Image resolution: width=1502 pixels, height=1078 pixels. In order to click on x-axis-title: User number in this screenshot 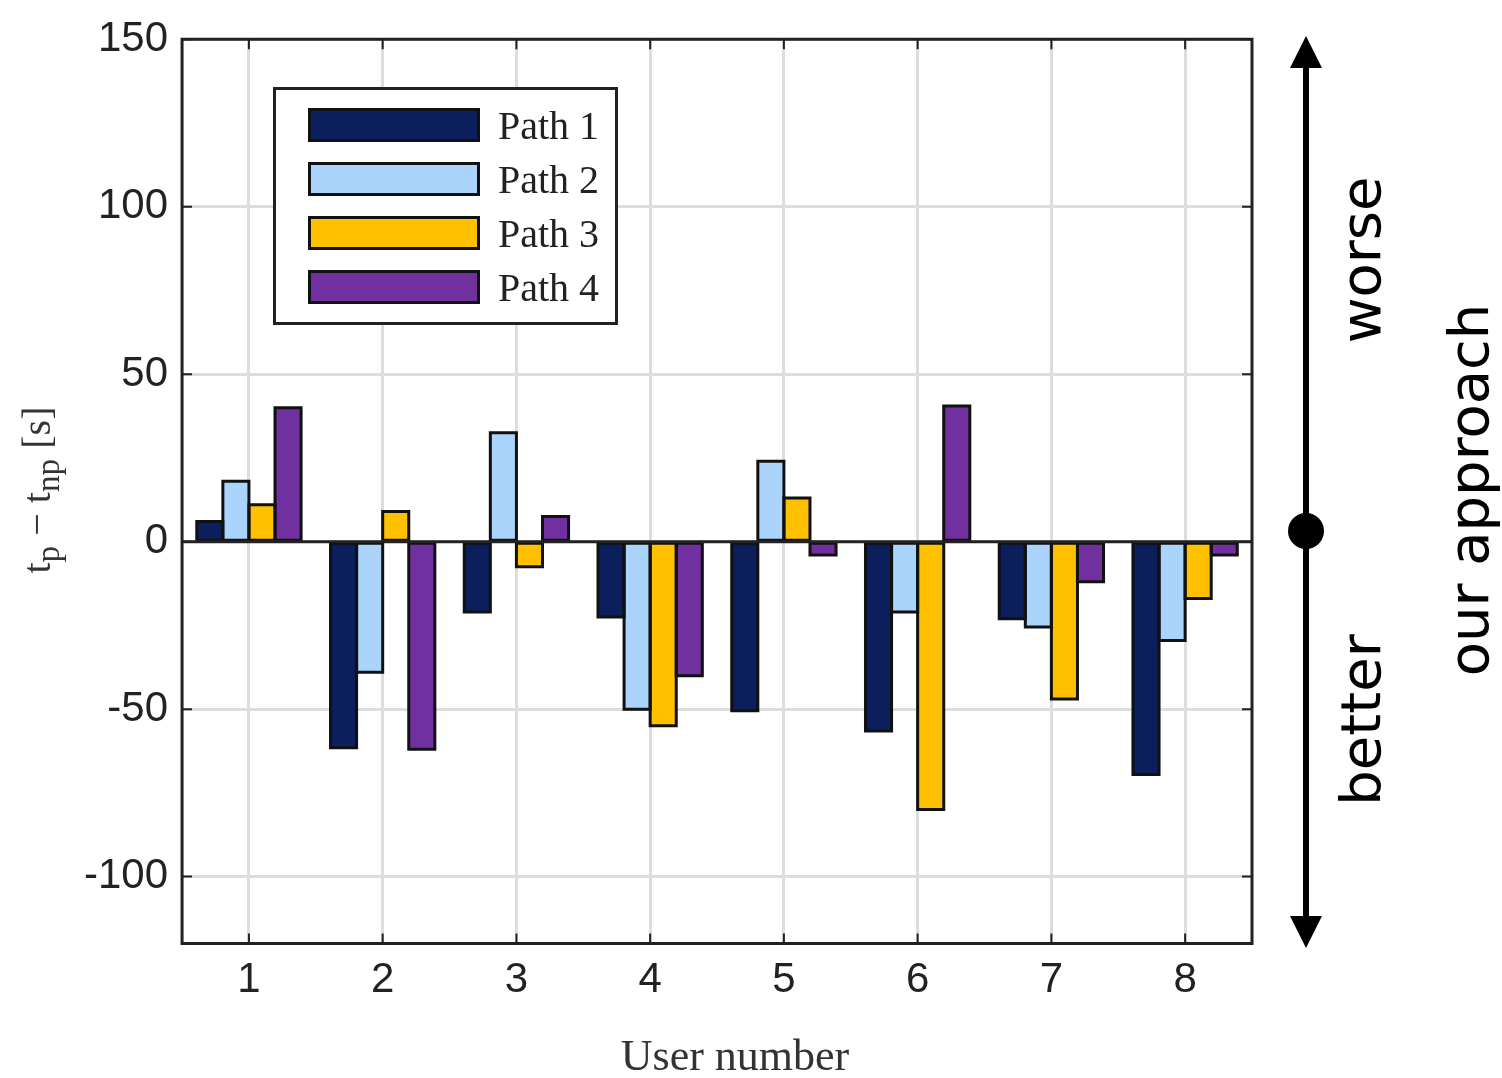, I will do `click(735, 1053)`.